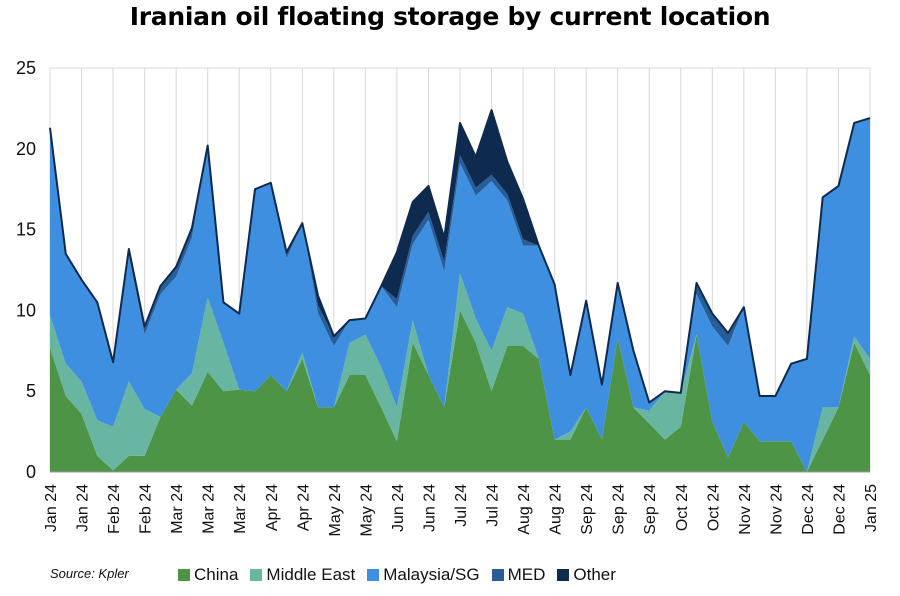 This screenshot has width=900, height=596. I want to click on legend-item: MED, so click(518, 575).